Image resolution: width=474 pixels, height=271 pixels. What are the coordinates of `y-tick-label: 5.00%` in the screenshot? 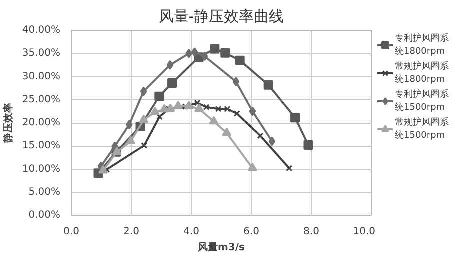 It's located at (44, 192).